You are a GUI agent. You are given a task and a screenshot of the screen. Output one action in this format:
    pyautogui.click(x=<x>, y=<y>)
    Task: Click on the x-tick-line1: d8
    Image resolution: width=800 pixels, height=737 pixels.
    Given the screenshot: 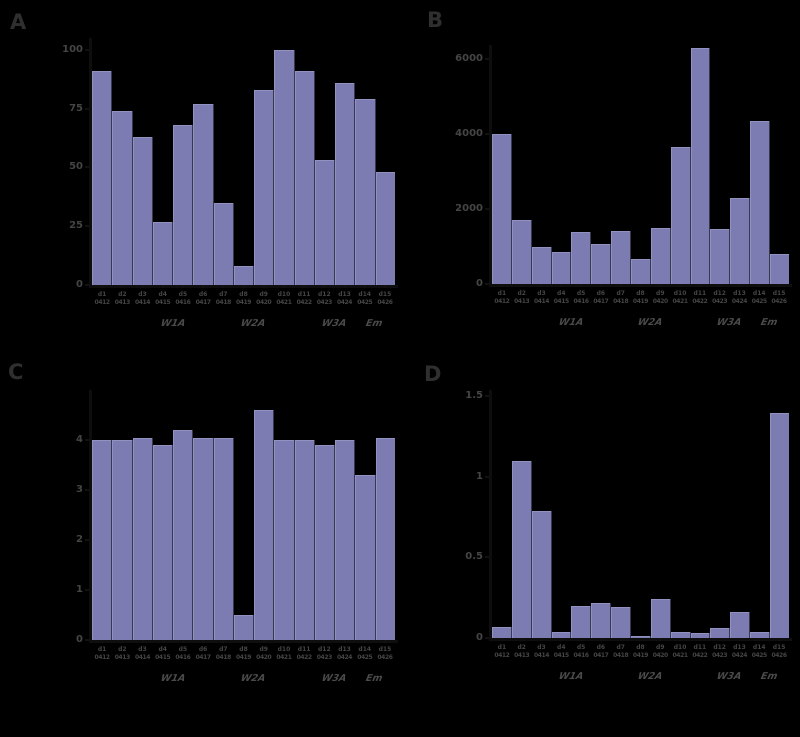 What is the action you would take?
    pyautogui.click(x=640, y=647)
    